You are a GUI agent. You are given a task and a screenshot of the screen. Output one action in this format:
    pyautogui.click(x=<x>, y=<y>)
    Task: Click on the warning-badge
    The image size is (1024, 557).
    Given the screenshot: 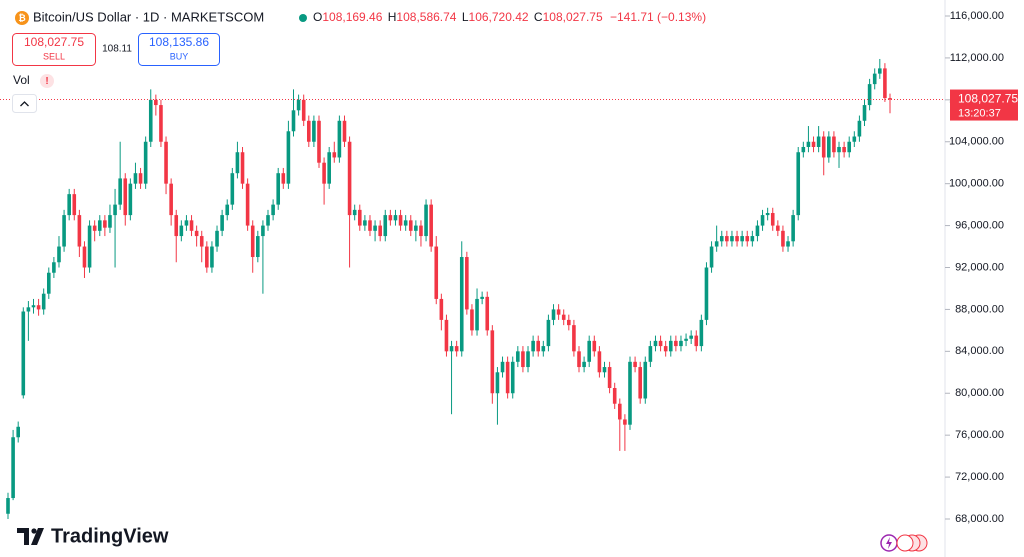 What is the action you would take?
    pyautogui.click(x=47, y=81)
    